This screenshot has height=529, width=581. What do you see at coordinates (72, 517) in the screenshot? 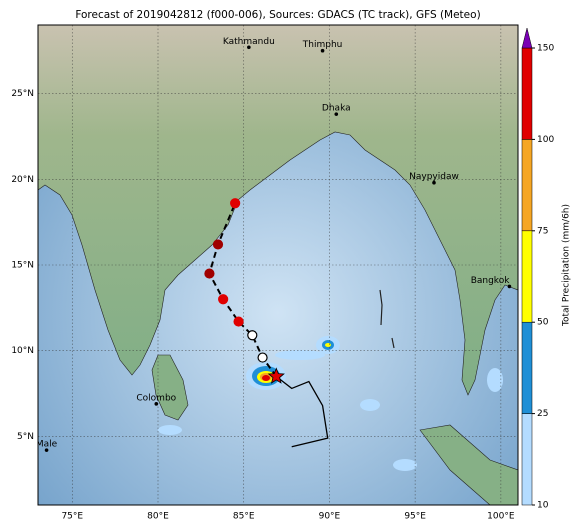
I see `x-tick-label: 75°E` at bounding box center [72, 517].